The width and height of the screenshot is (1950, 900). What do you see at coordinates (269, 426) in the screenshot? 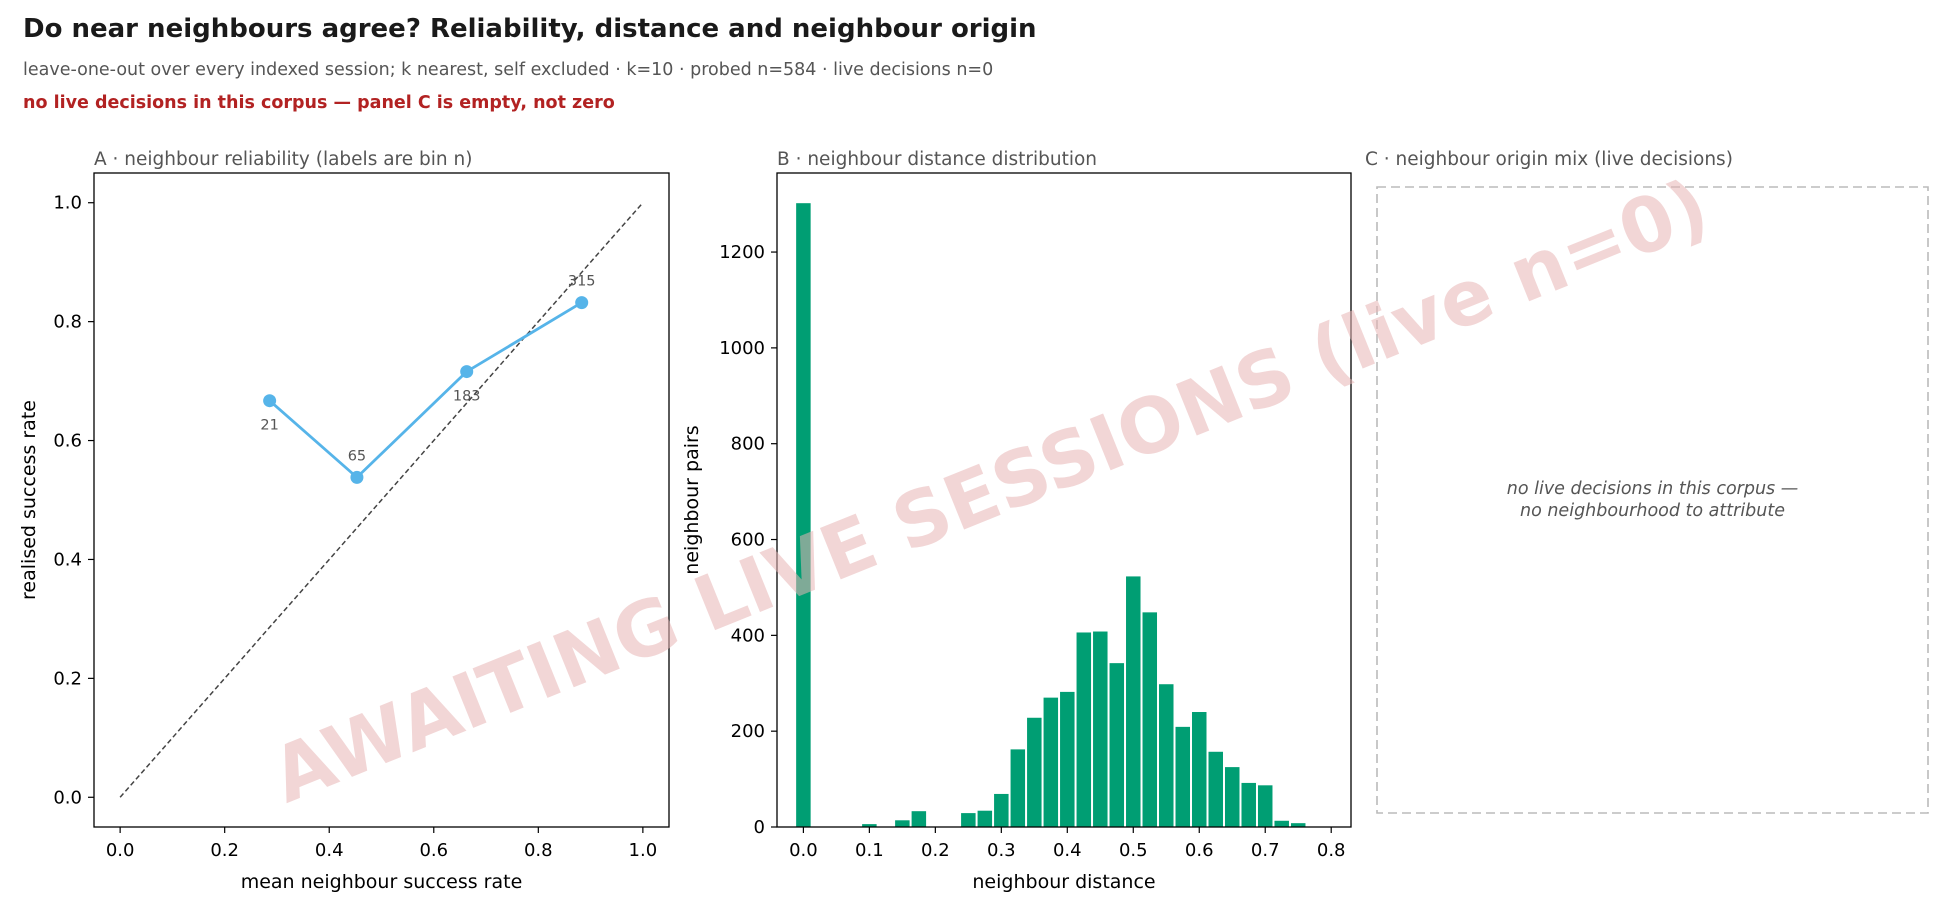
I see `panel-a-bin-n-label: 21` at bounding box center [269, 426].